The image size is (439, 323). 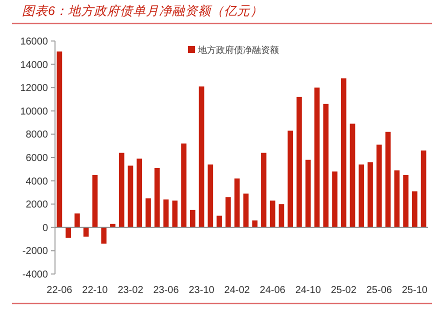 I want to click on x-tick-label: 23-06, so click(x=166, y=290).